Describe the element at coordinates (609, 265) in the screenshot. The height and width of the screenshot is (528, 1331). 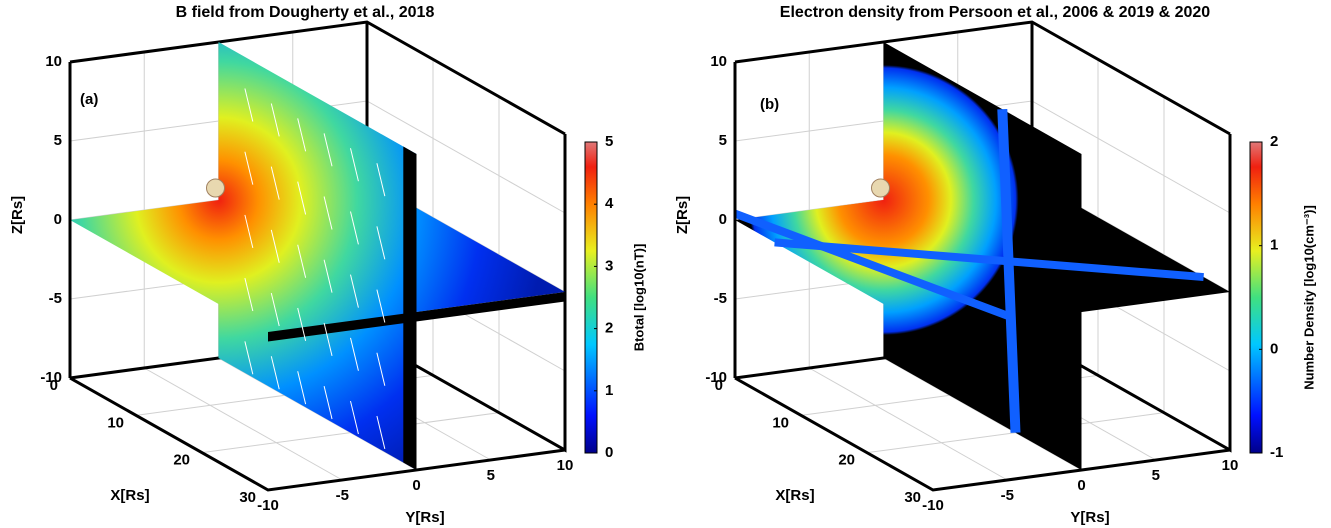
I see `colorbar-tick-label: 3` at that location.